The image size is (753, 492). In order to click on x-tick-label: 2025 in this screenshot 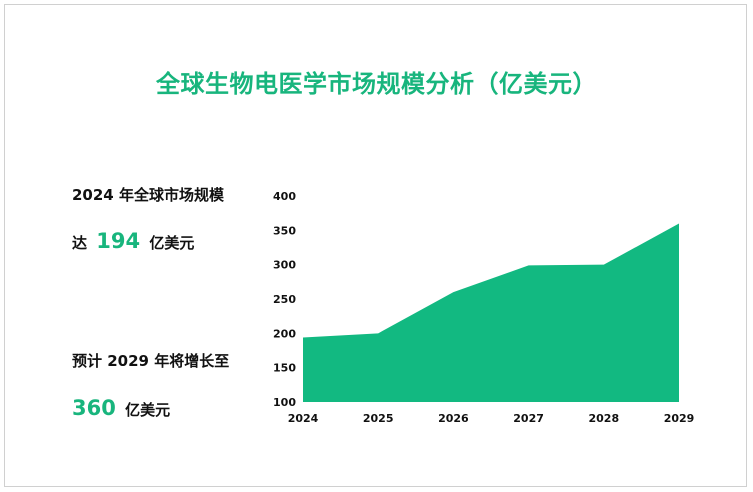, I will do `click(378, 418)`.